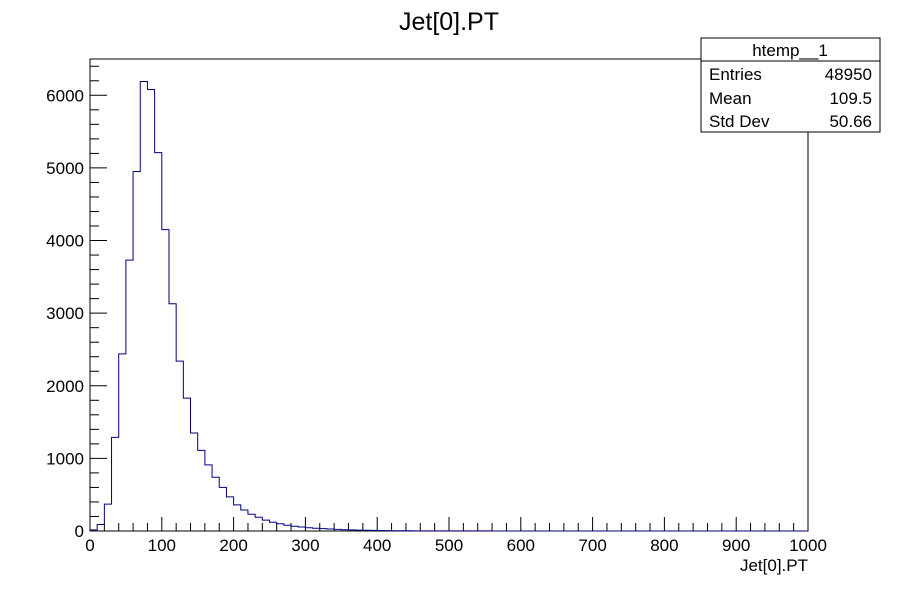 The image size is (898, 590). Describe the element at coordinates (808, 545) in the screenshot. I see `x-tick-label: 1000` at that location.